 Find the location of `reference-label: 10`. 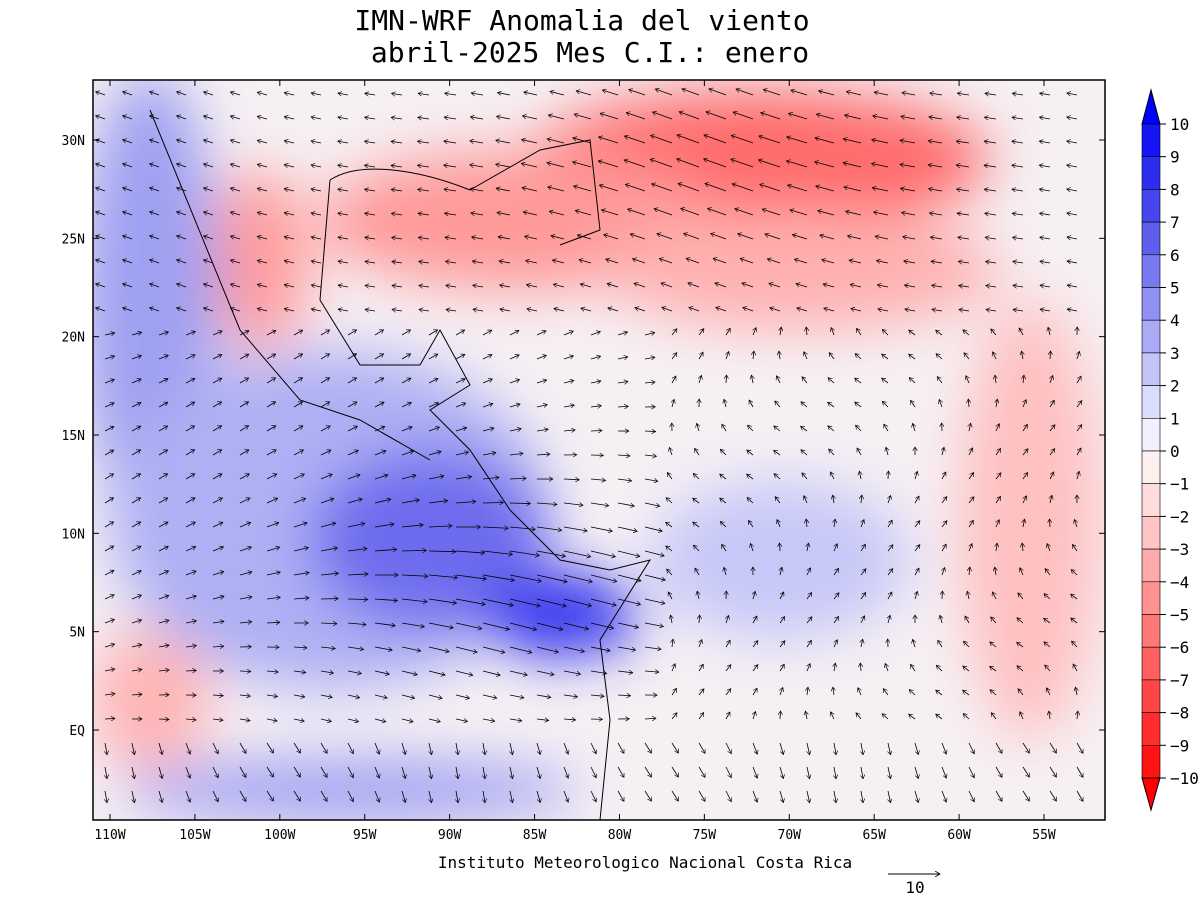

reference-label: 10 is located at coordinates (914, 887).